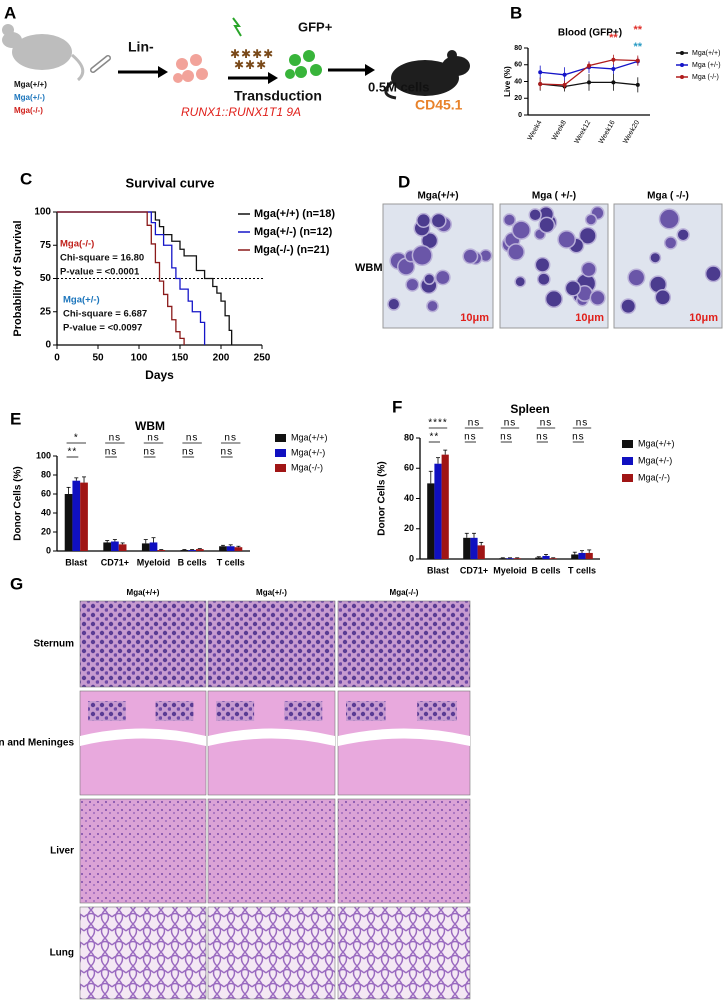 This screenshot has width=727, height=1002. I want to click on panel-letter: B, so click(516, 12).